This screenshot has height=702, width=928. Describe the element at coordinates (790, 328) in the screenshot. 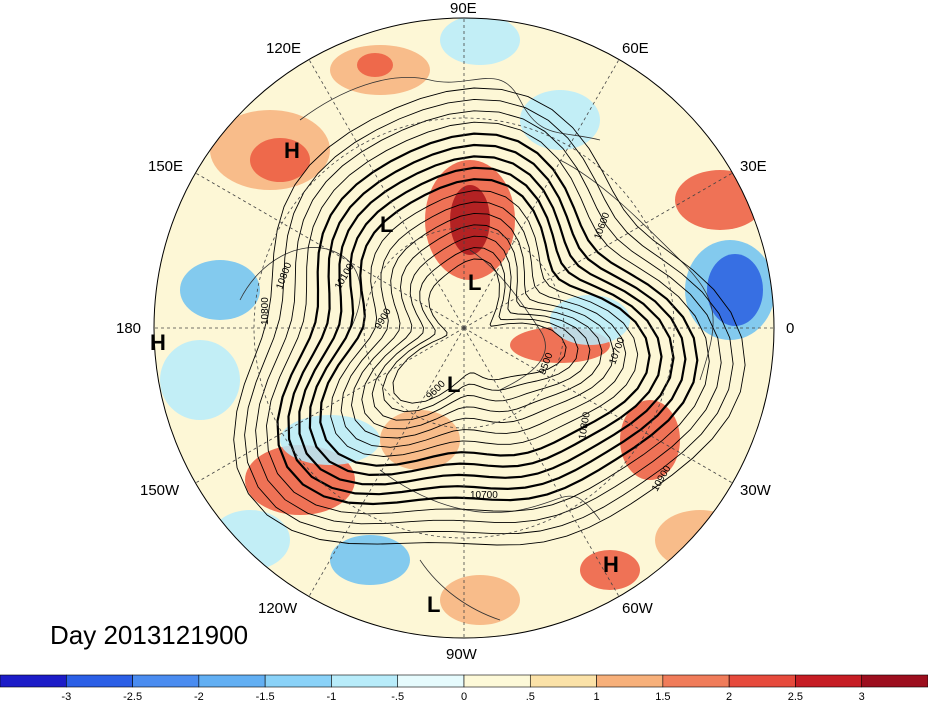

I see `longitude-label: 0` at that location.